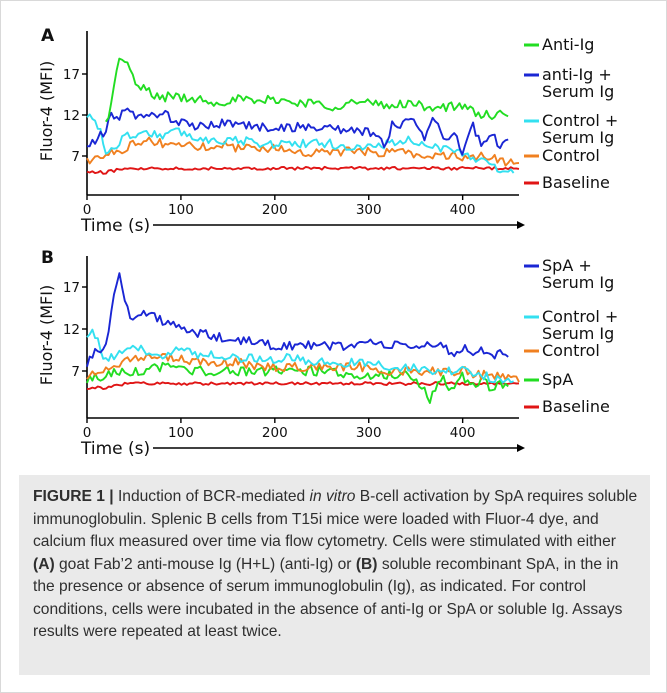 Image resolution: width=667 pixels, height=693 pixels. I want to click on caption-panel-a-label: (A), so click(44, 564).